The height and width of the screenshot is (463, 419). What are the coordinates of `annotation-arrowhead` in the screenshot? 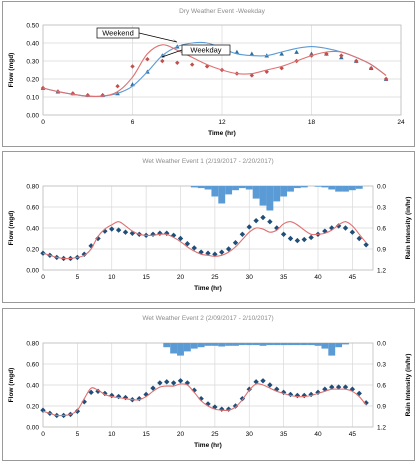 It's located at (175, 40).